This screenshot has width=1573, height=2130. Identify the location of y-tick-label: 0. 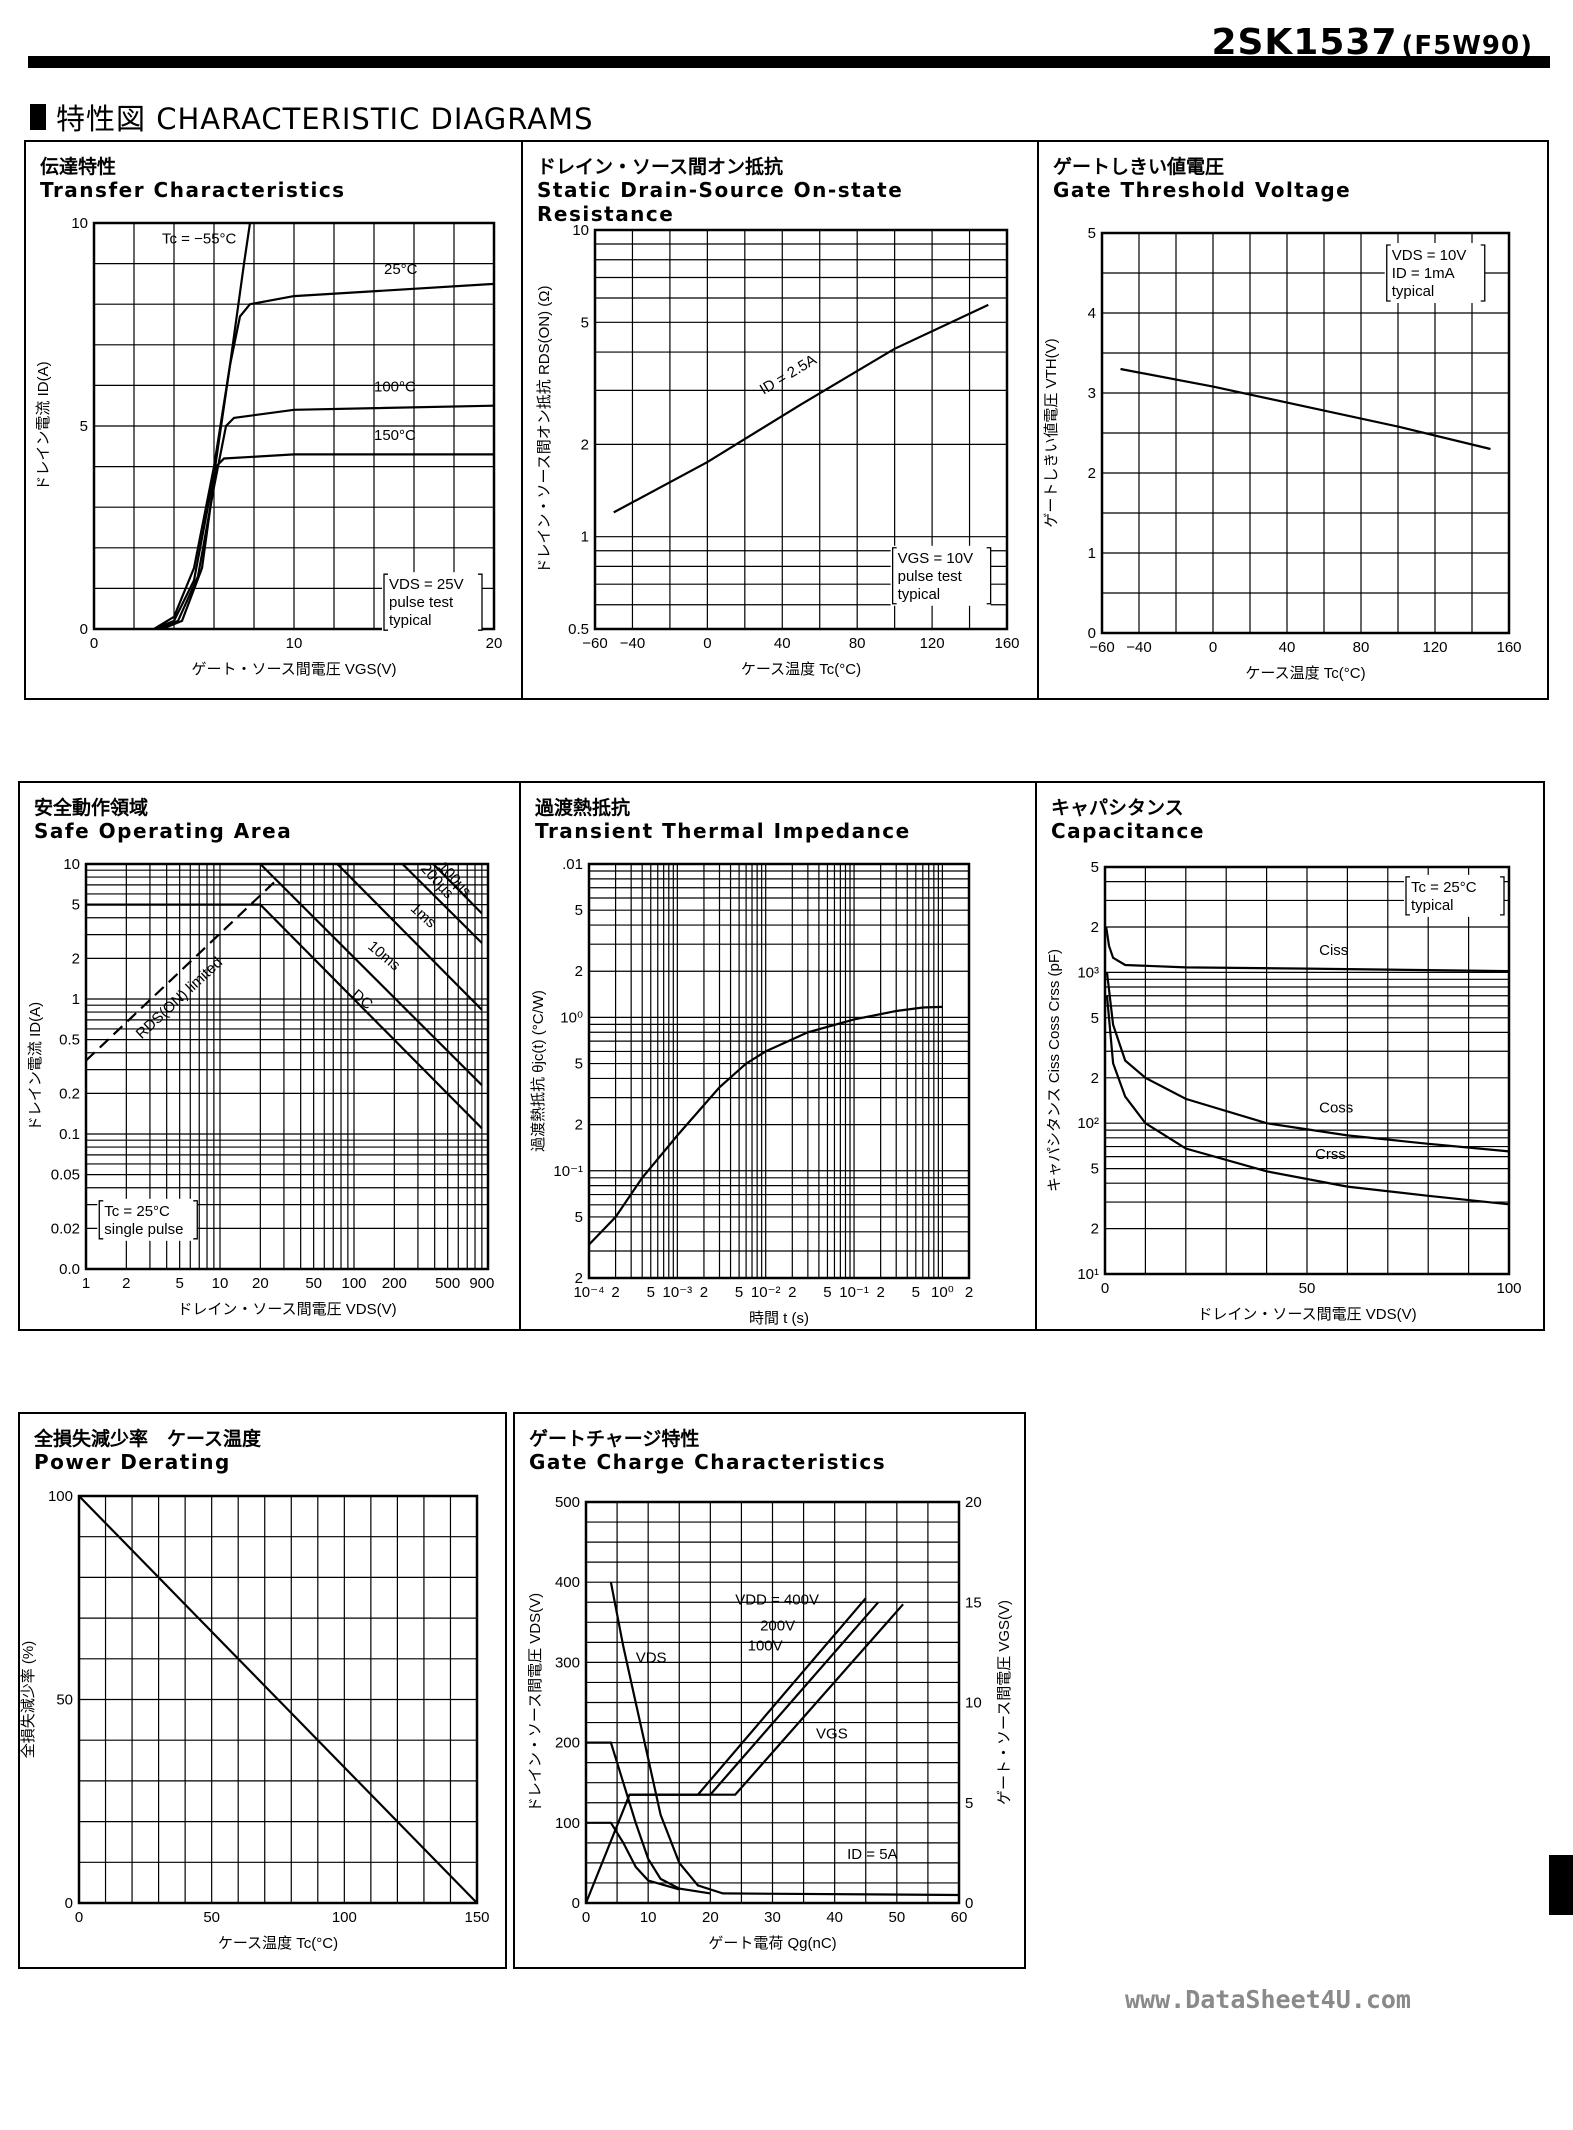
(1092, 633).